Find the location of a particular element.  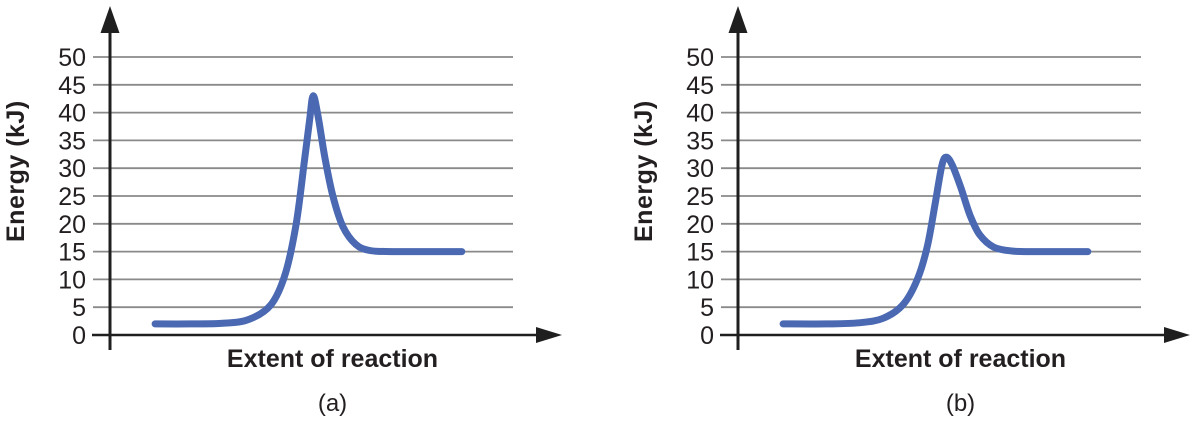

panel-caption-b: (b) is located at coordinates (960, 403).